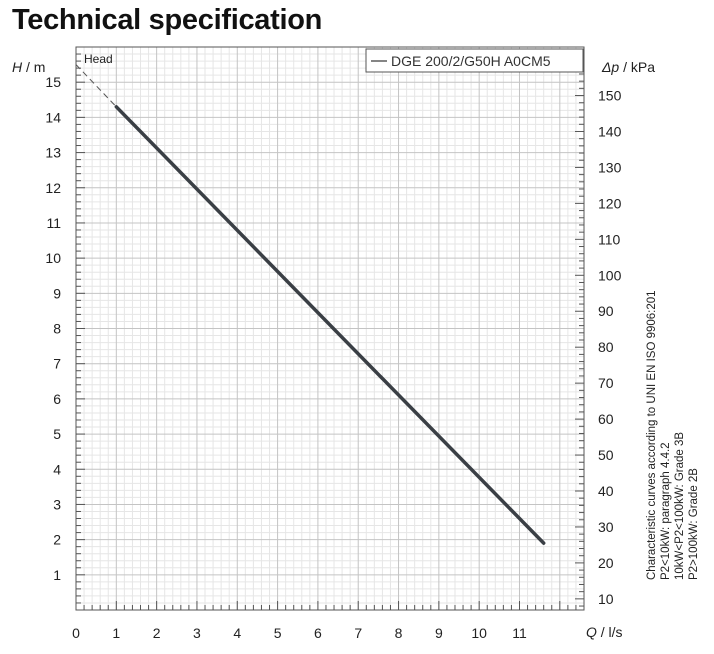 This screenshot has height=654, width=714. What do you see at coordinates (399, 633) in the screenshot?
I see `x-tick-label: 8` at bounding box center [399, 633].